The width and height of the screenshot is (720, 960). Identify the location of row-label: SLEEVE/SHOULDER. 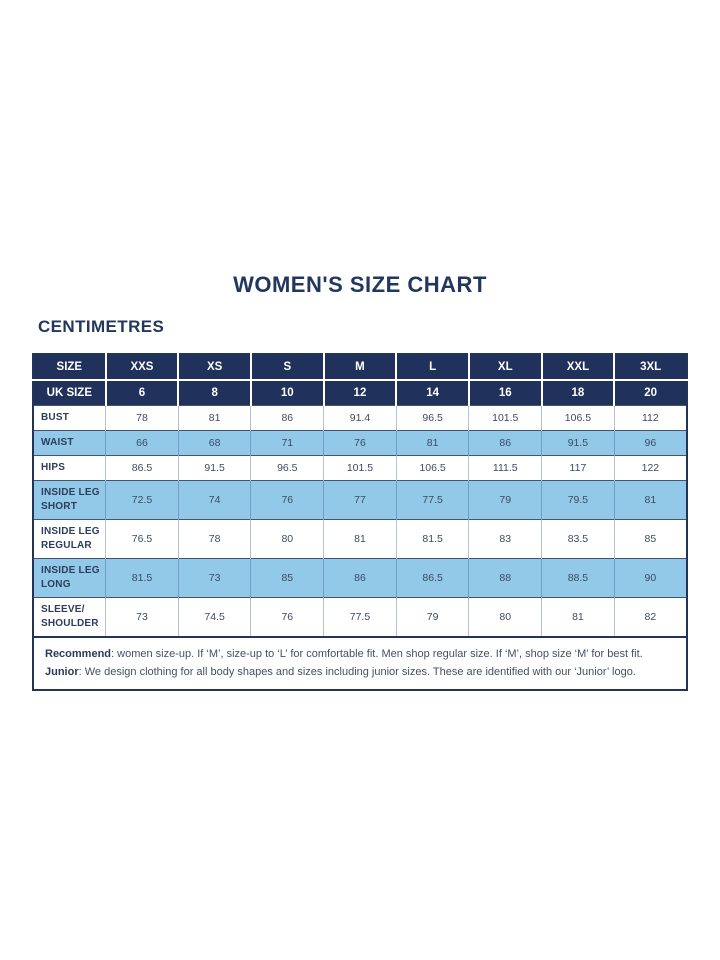
(70, 617).